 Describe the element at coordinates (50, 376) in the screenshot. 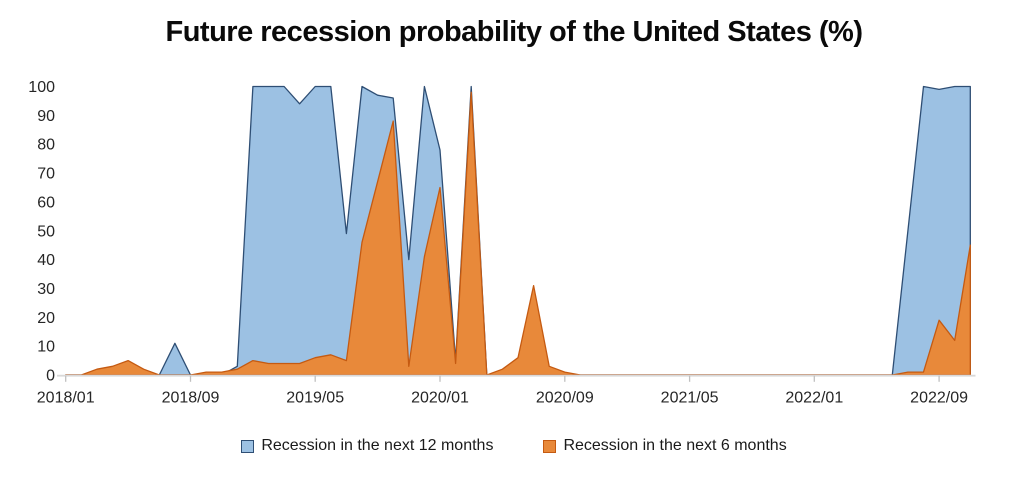

I see `y-tick-label: 0` at that location.